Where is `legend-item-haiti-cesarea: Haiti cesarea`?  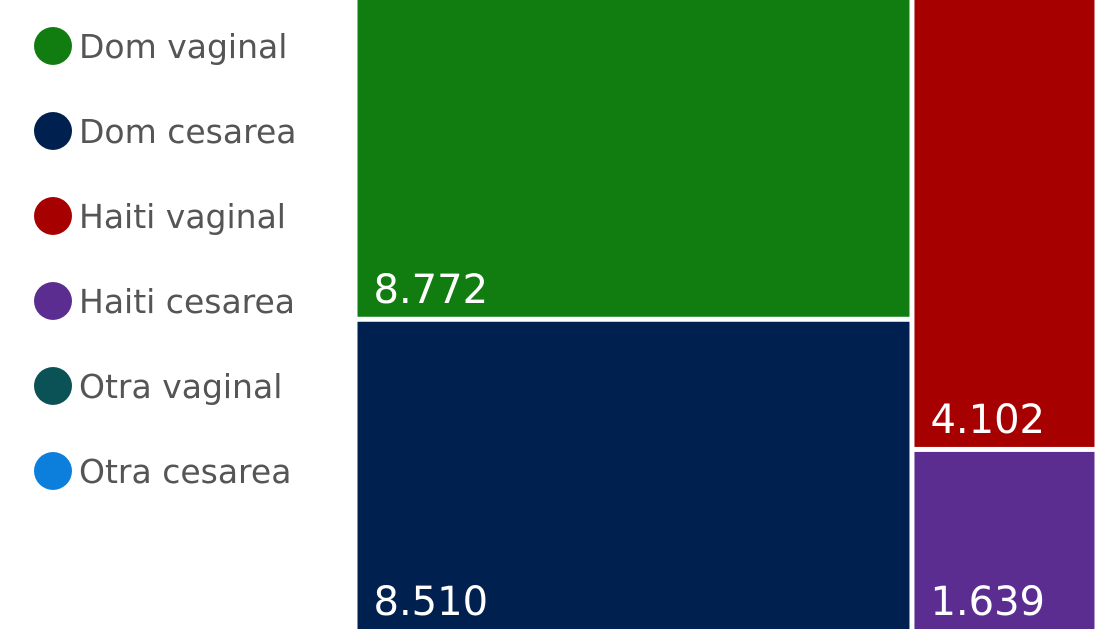 legend-item-haiti-cesarea: Haiti cesarea is located at coordinates (164, 301).